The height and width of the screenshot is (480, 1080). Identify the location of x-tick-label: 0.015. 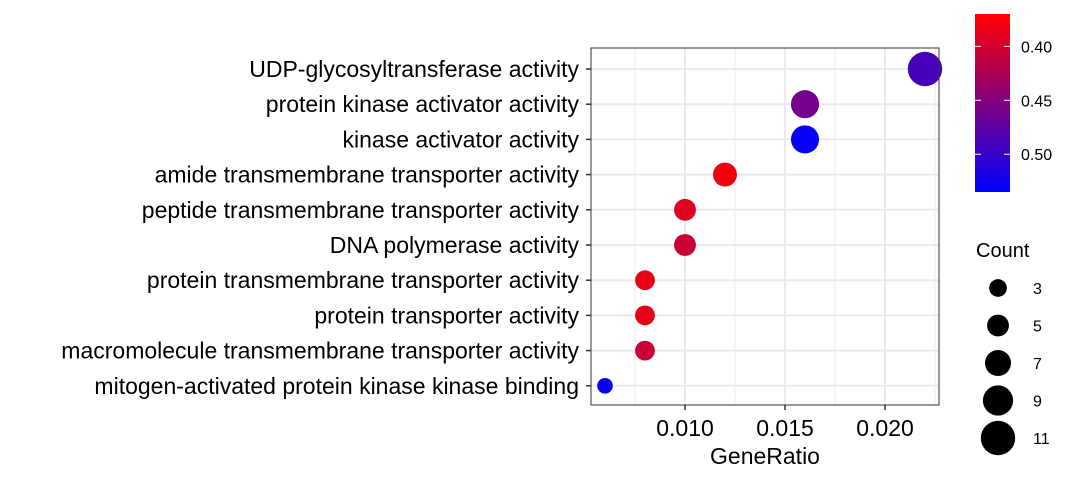
(785, 428).